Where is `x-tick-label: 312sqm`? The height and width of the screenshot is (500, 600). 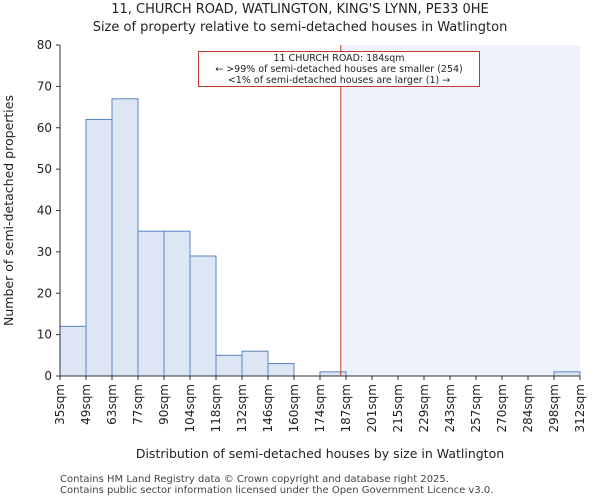
x-tick-label: 312sqm is located at coordinates (580, 408).